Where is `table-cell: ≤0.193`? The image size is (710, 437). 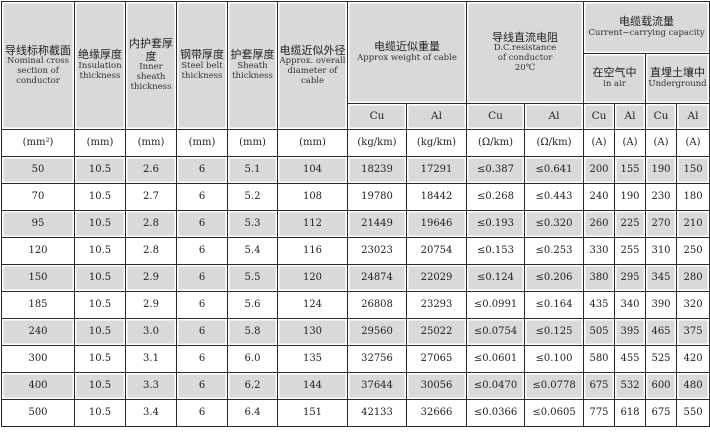
table-cell: ≤0.193 is located at coordinates (495, 224).